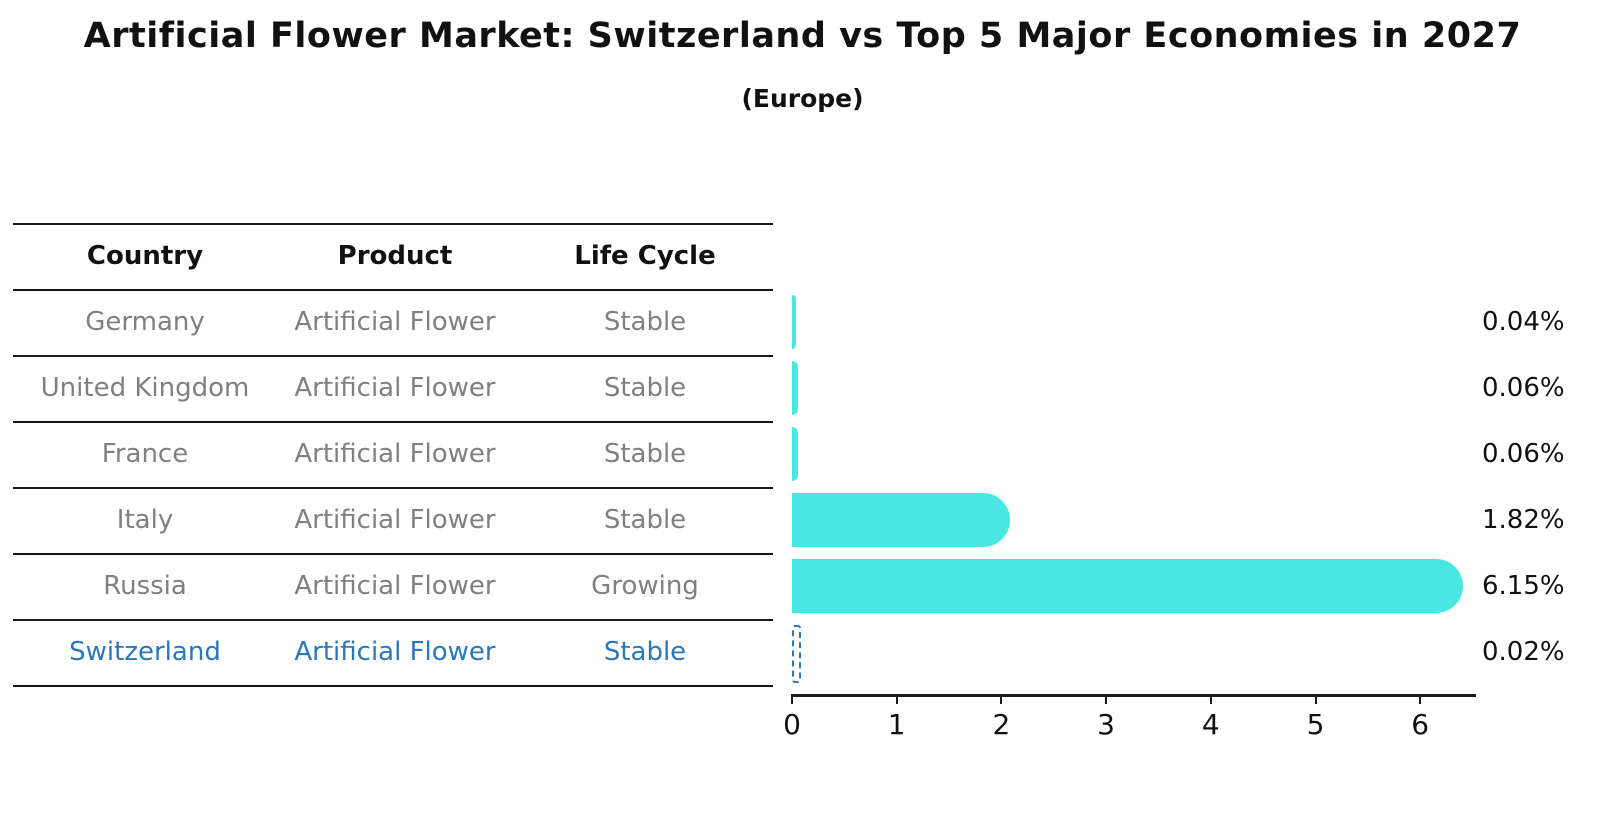 The height and width of the screenshot is (823, 1605). Describe the element at coordinates (1420, 724) in the screenshot. I see `x-axis-tick-label: 6` at that location.